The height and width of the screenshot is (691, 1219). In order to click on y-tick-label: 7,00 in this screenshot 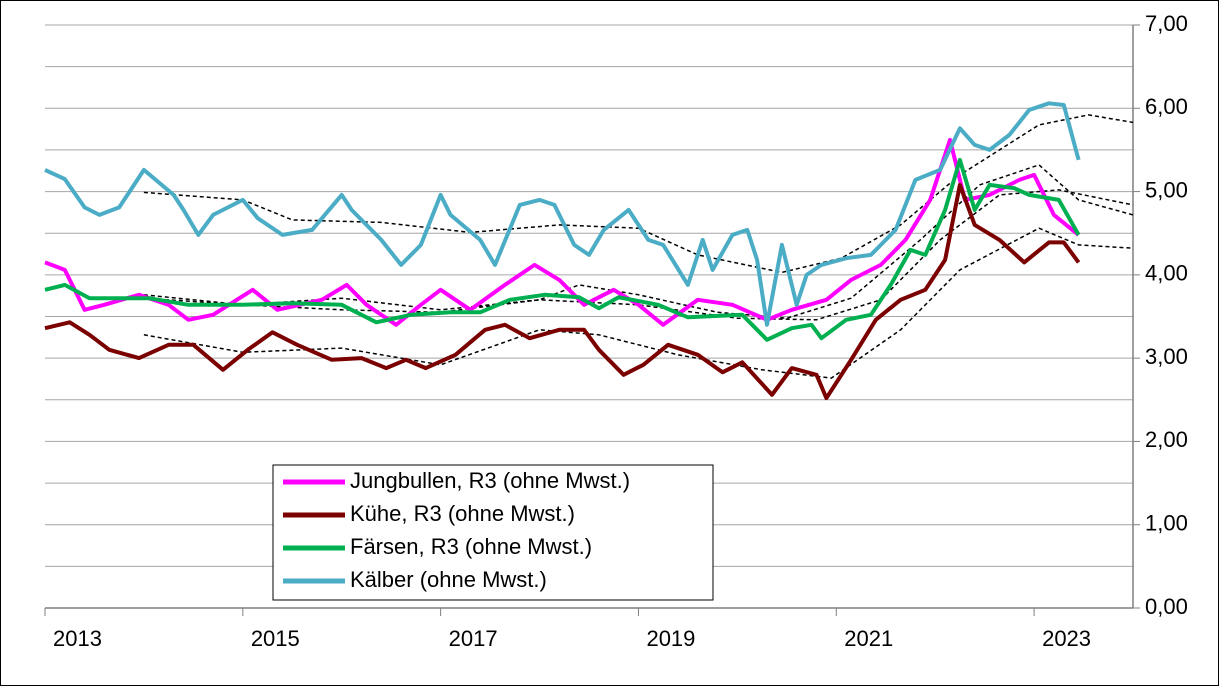, I will do `click(1166, 23)`.